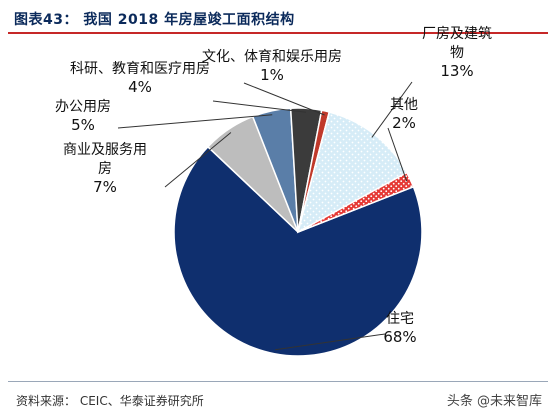 The height and width of the screenshot is (419, 554). Describe the element at coordinates (140, 87) in the screenshot. I see `slice-label-value-3: 4%` at that location.